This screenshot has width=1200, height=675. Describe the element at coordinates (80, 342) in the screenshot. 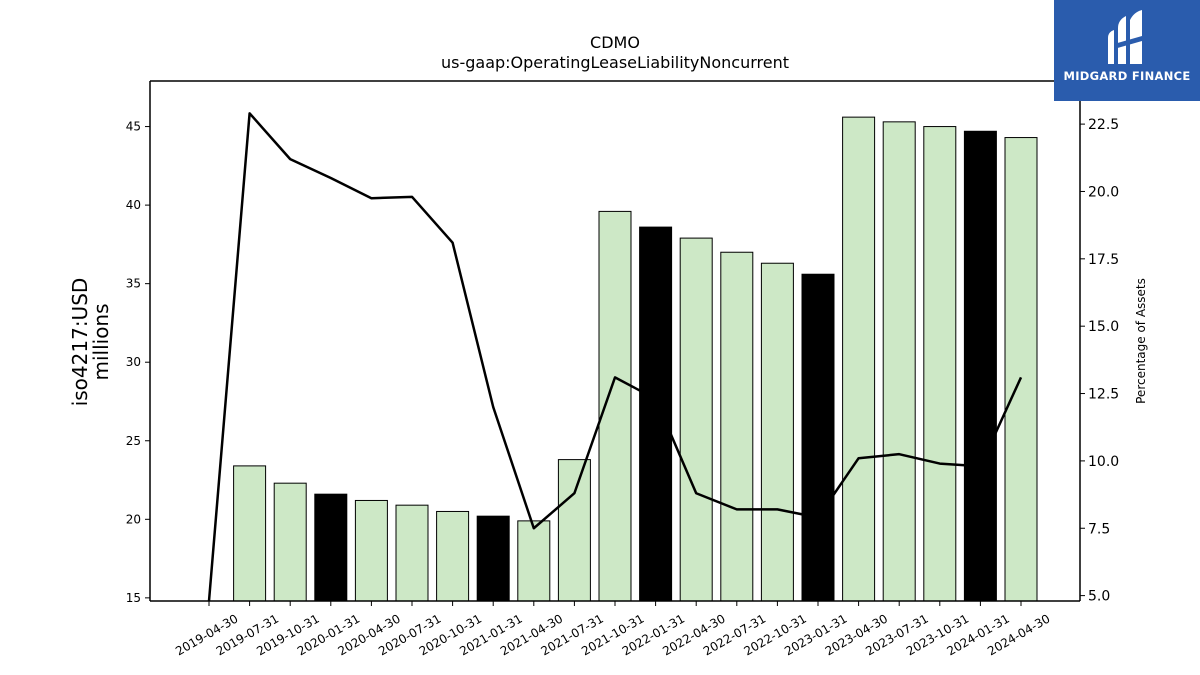

I see `y-axis-label-line1: iso4217:USD` at that location.